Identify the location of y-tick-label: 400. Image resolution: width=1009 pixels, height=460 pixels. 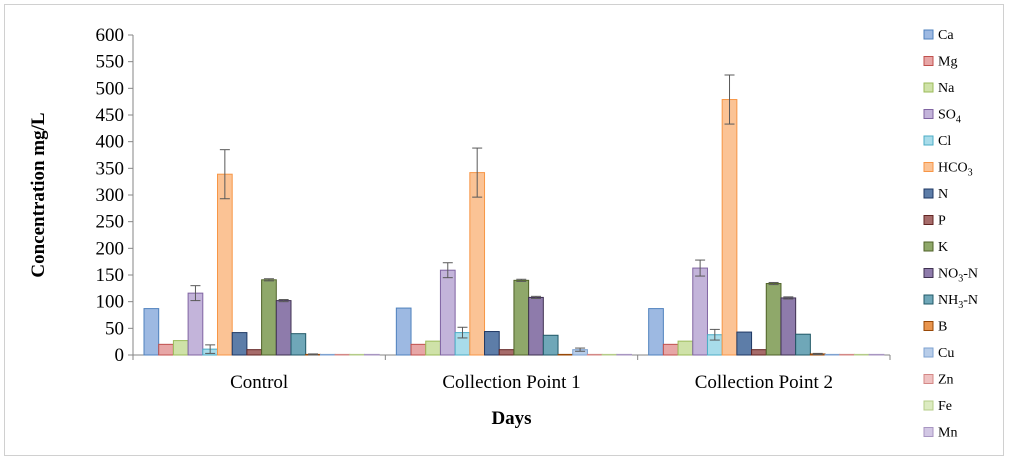
(110, 142).